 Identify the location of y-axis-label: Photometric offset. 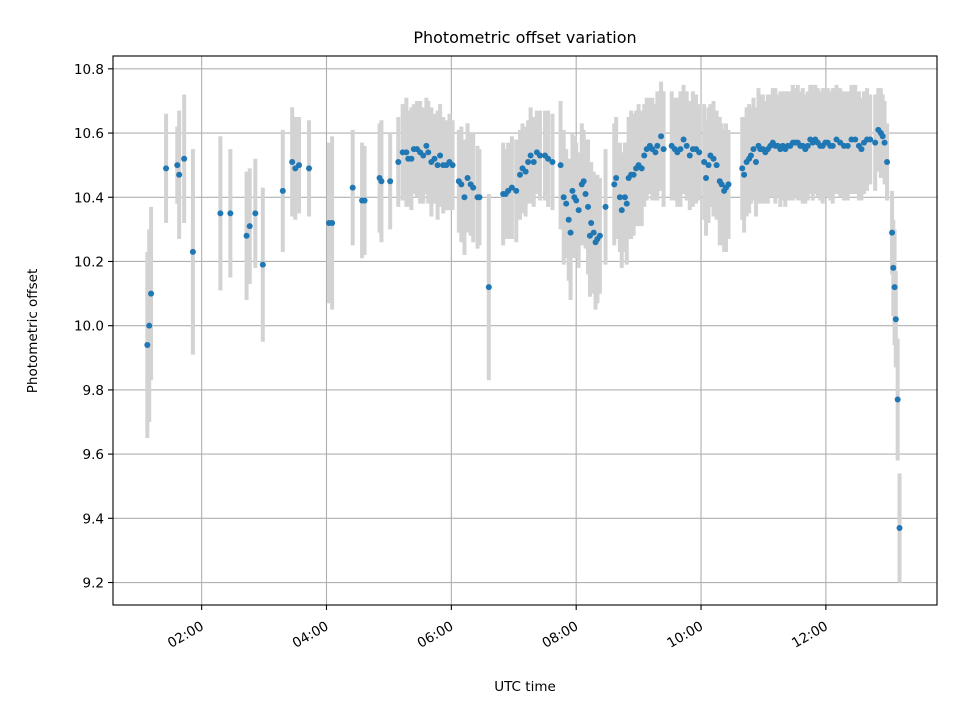
(33, 331).